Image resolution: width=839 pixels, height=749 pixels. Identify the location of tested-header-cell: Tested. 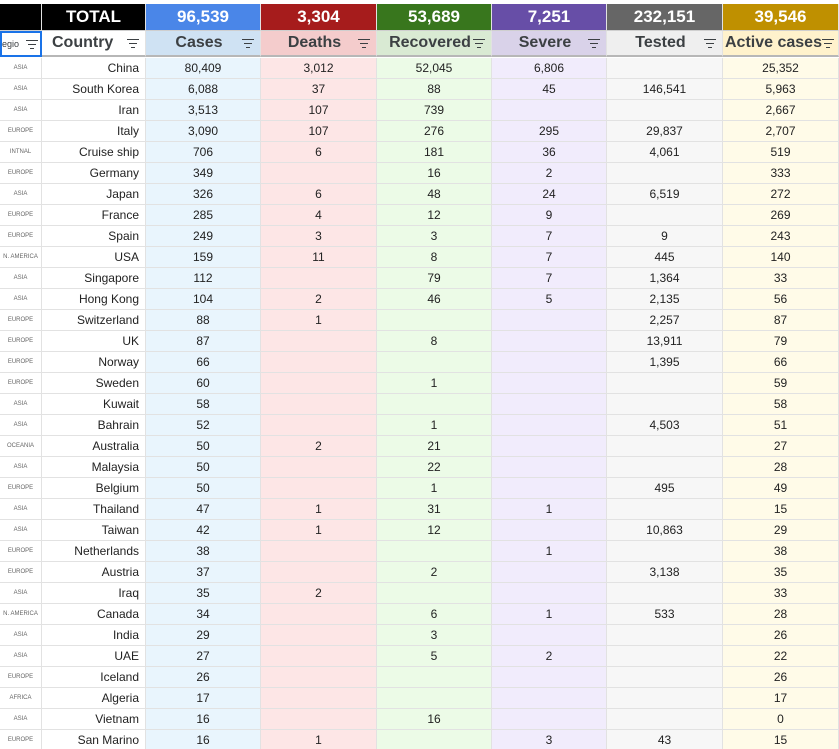
(665, 44).